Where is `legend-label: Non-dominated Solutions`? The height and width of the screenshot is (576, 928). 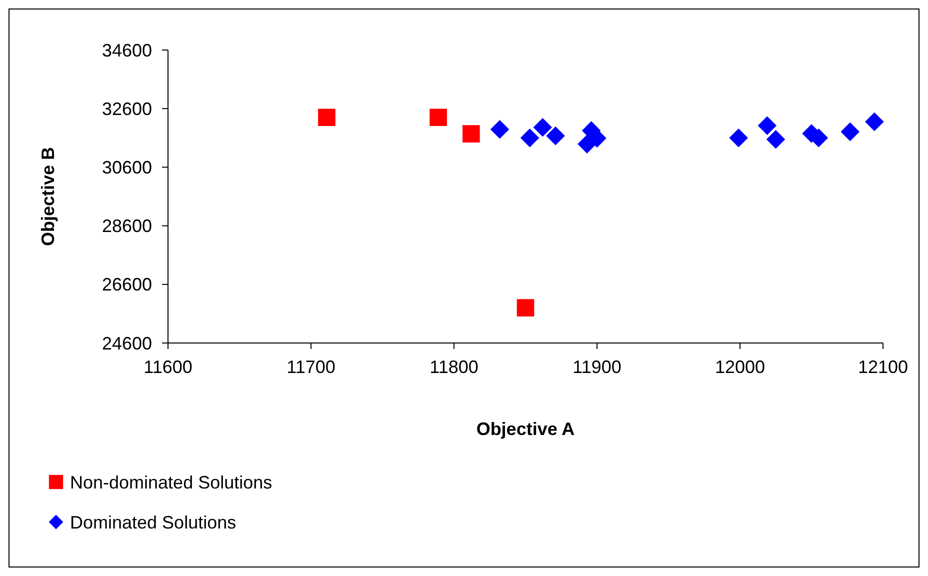
legend-label: Non-dominated Solutions is located at coordinates (171, 482).